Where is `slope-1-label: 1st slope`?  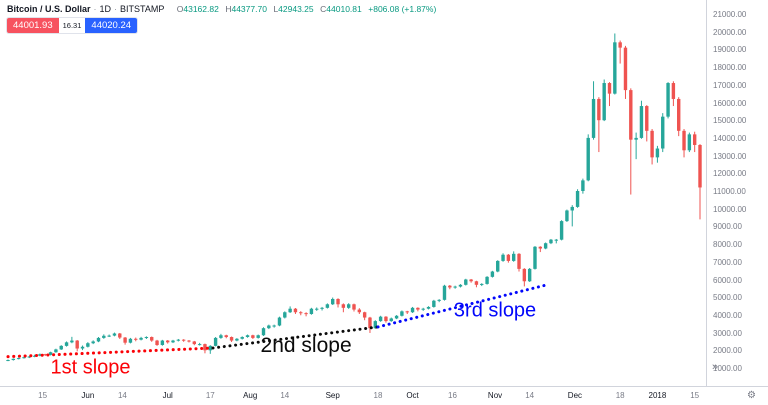
slope-1-label: 1st slope is located at coordinates (90, 367).